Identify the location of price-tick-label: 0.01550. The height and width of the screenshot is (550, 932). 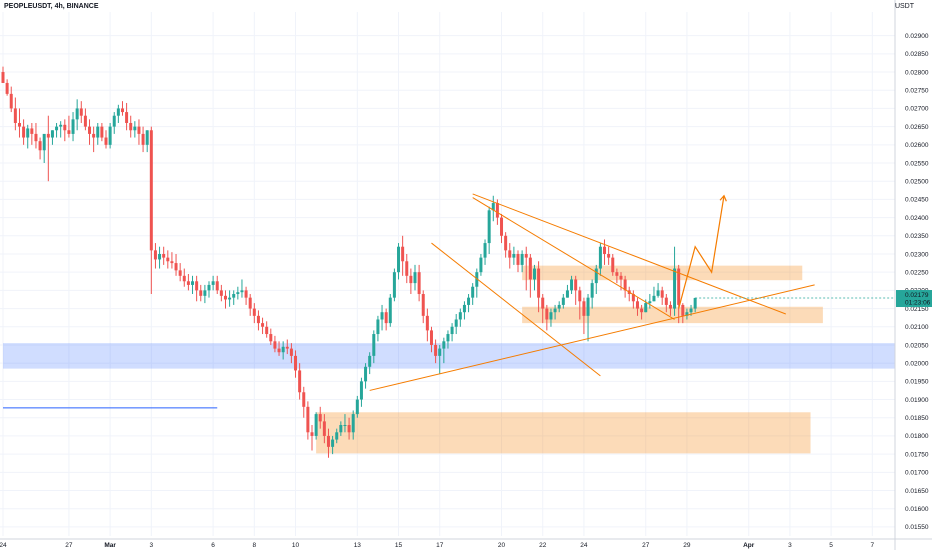
(917, 527).